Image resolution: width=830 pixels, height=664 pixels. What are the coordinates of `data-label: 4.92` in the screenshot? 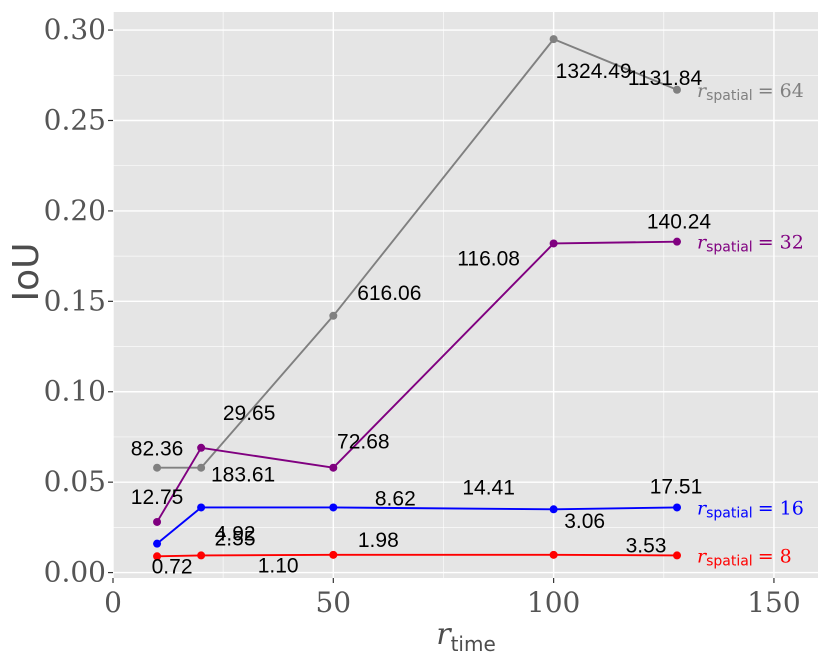 It's located at (235, 533).